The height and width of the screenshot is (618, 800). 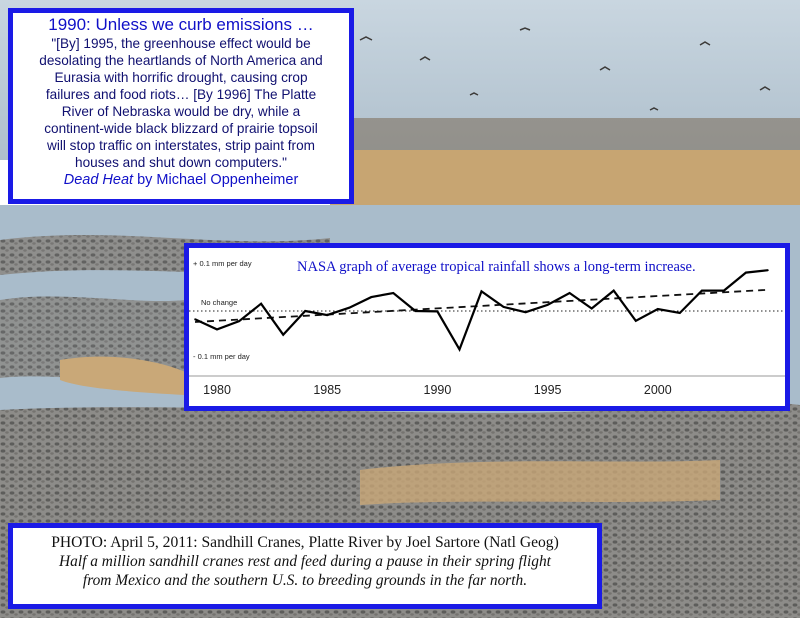 What do you see at coordinates (540, 482) in the screenshot?
I see `sand-lower` at bounding box center [540, 482].